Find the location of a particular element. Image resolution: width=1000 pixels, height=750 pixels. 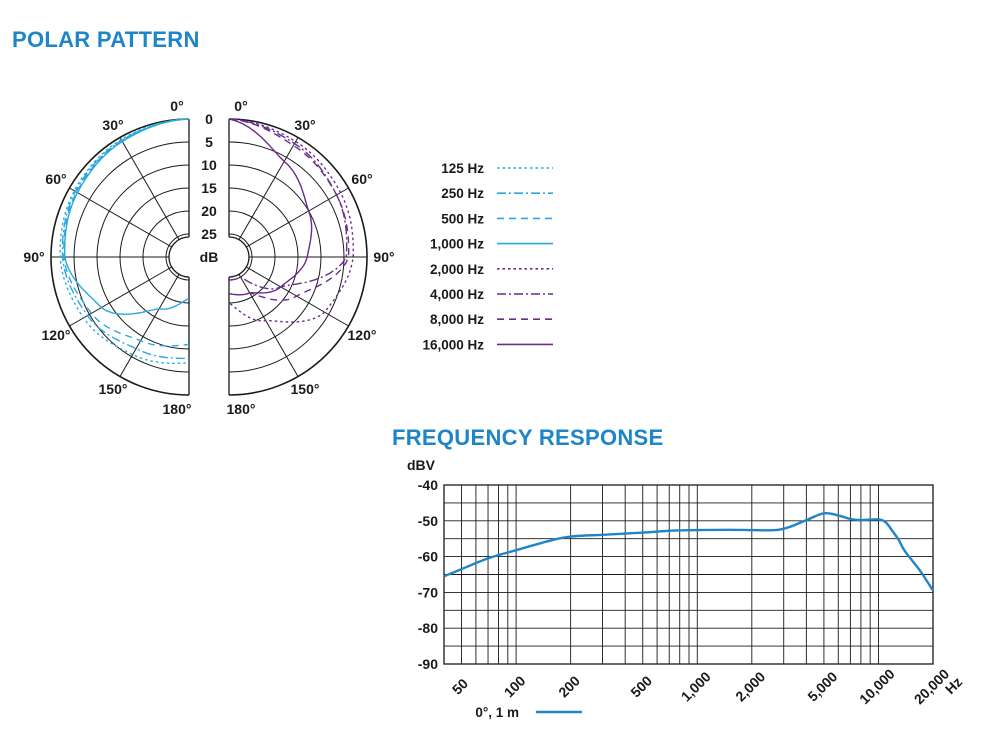

freq-xtick-label: 5,000 is located at coordinates (822, 686).